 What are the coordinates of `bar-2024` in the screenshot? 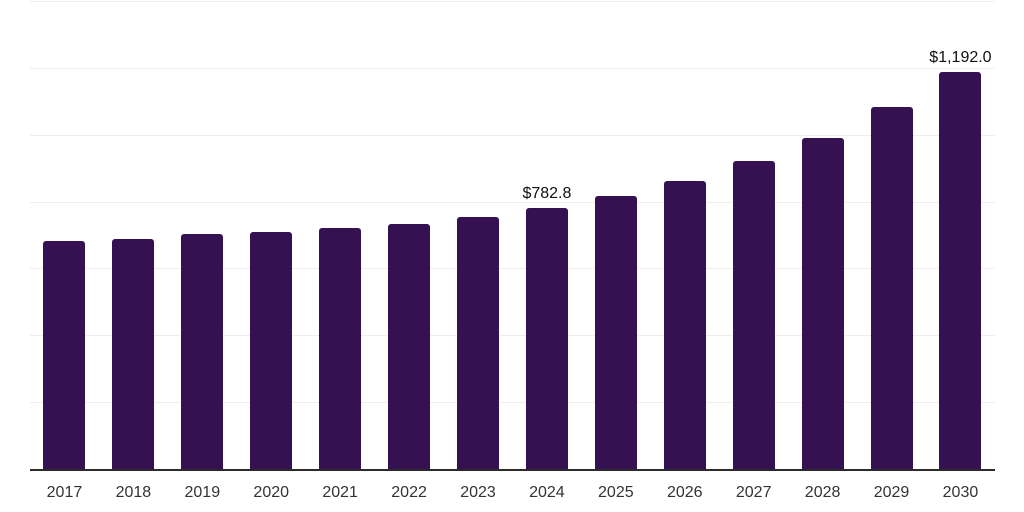 It's located at (546, 339).